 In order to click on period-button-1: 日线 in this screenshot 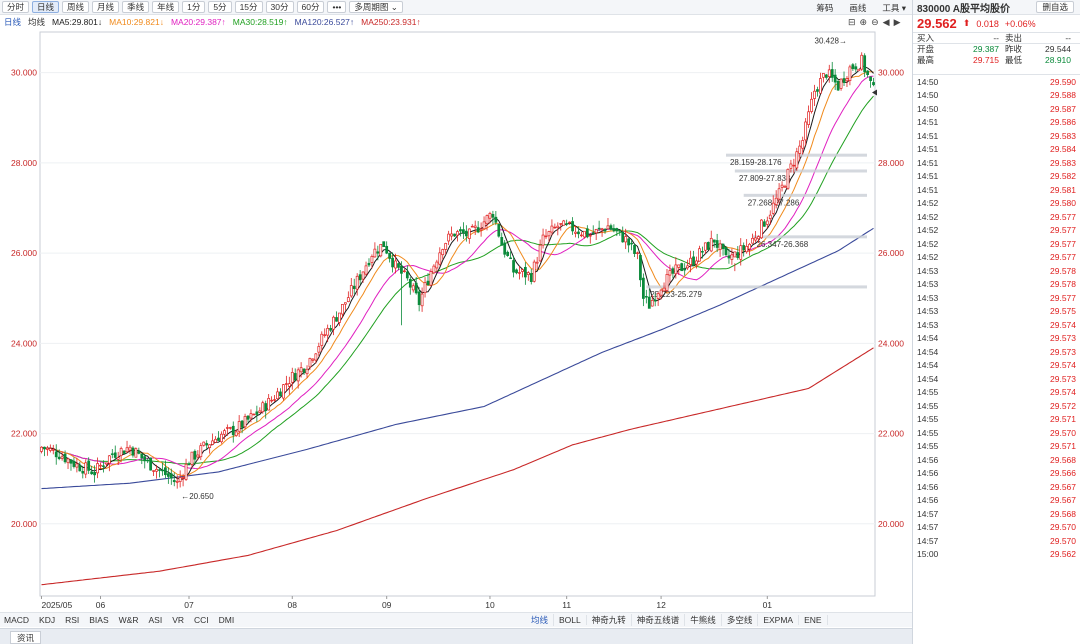, I will do `click(46, 7)`.